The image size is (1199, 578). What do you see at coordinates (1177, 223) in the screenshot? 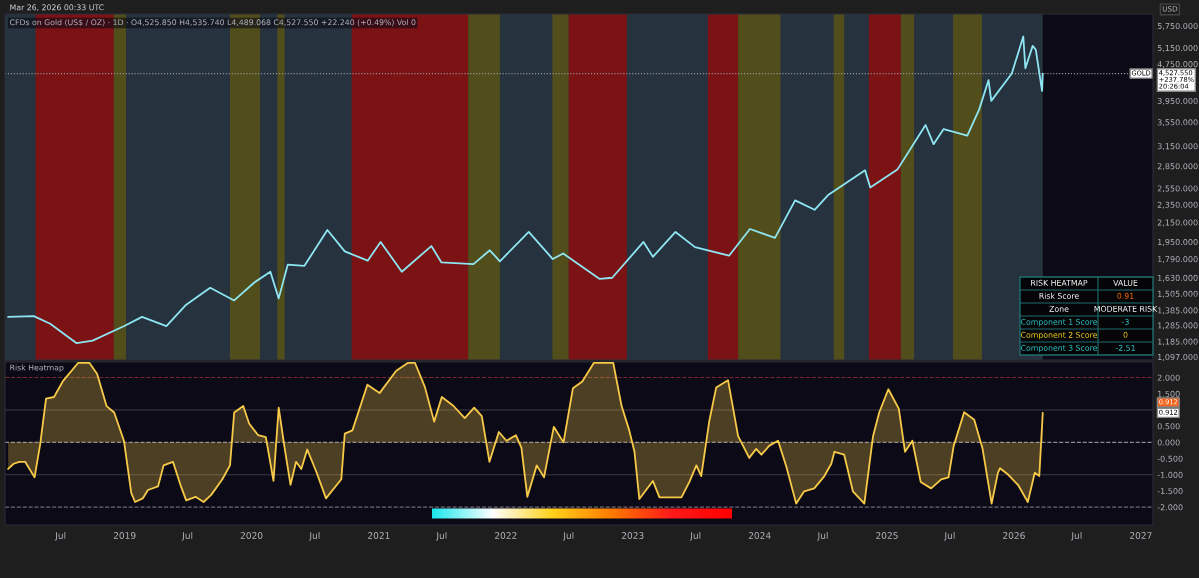
I see `y-tick-label: 2,150.000` at bounding box center [1177, 223].